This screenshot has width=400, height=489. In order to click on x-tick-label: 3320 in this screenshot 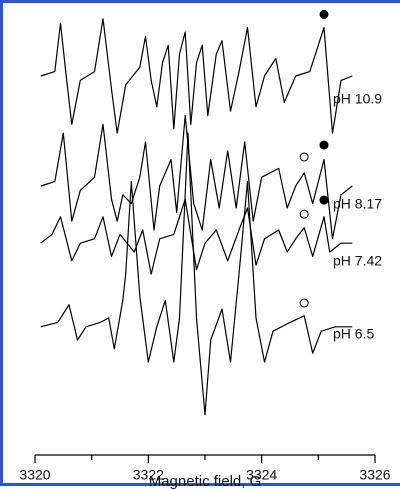, I will do `click(34, 475)`.